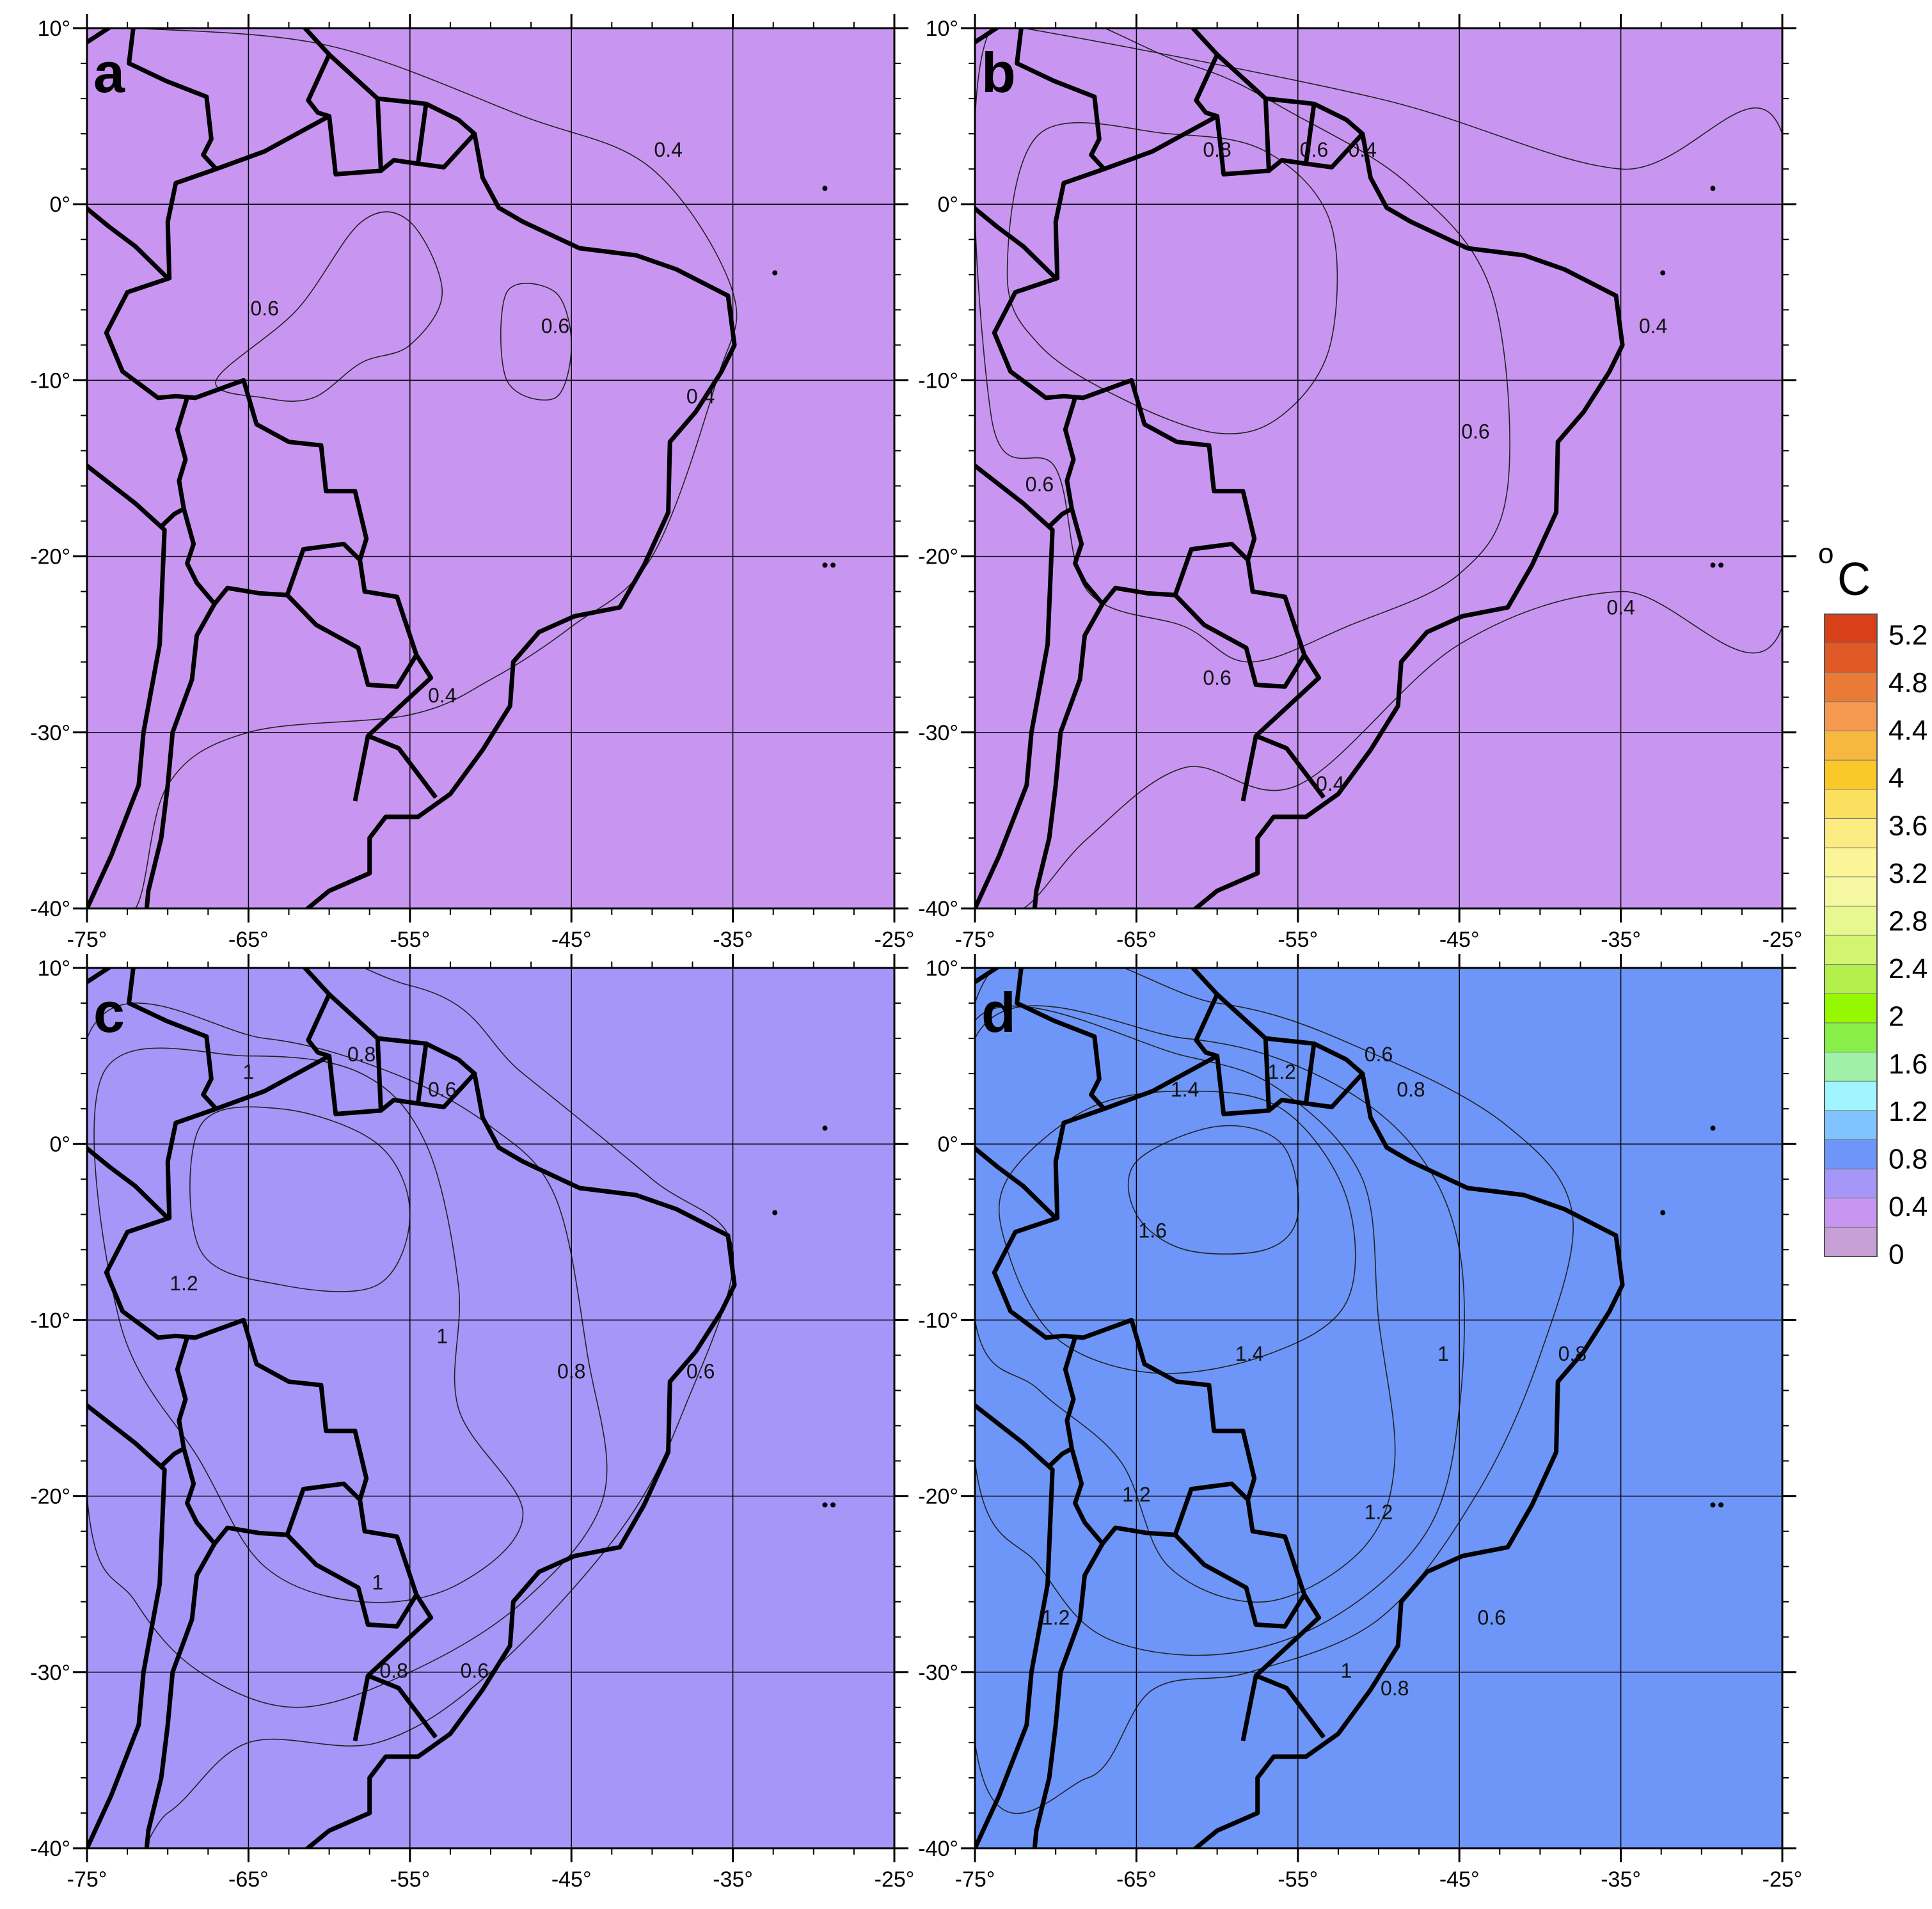 The height and width of the screenshot is (1909, 1932). Describe the element at coordinates (1896, 1255) in the screenshot. I see `legend-level-label: 0` at that location.